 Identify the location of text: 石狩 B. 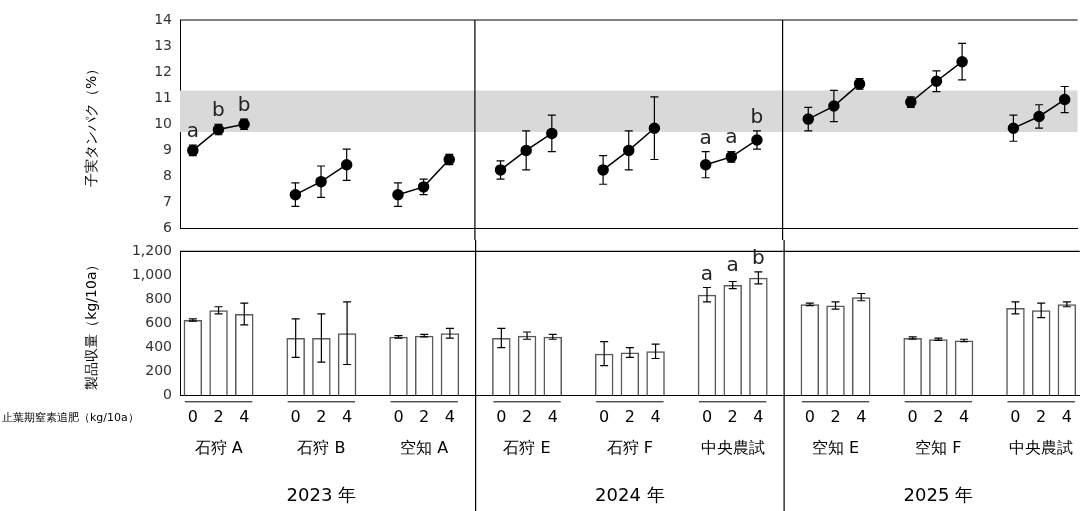
(321, 448).